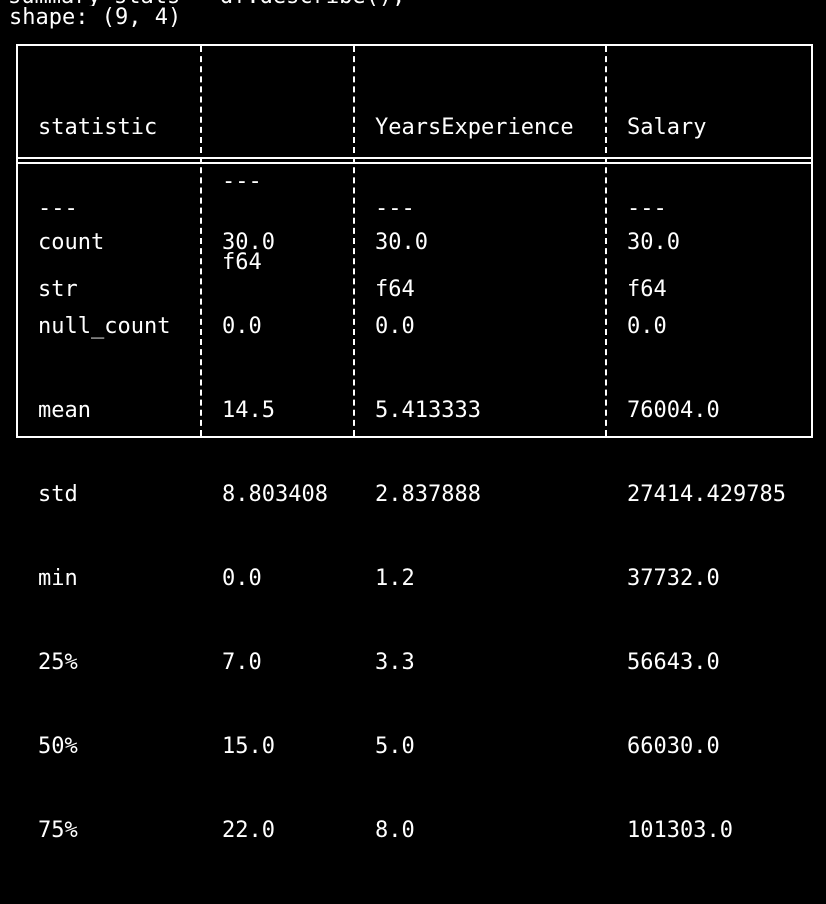 Image resolution: width=826 pixels, height=904 pixels. What do you see at coordinates (58, 494) in the screenshot?
I see `table-cell: std` at bounding box center [58, 494].